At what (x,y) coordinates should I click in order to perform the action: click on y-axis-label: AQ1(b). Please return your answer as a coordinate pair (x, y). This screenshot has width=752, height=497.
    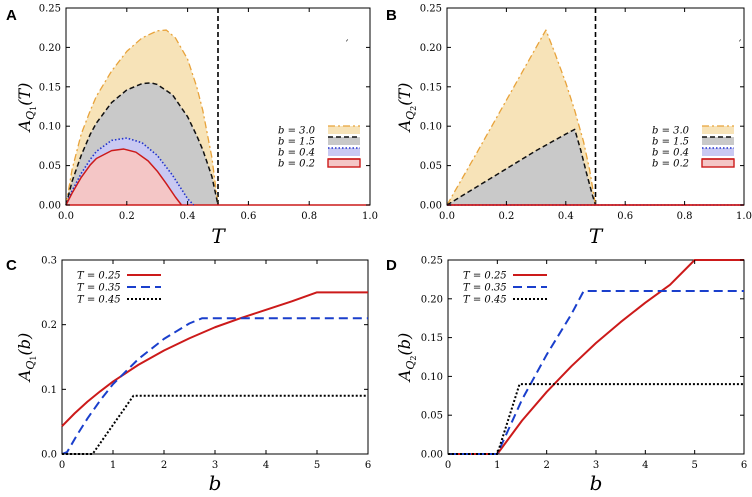
    Looking at the image, I should click on (26, 358).